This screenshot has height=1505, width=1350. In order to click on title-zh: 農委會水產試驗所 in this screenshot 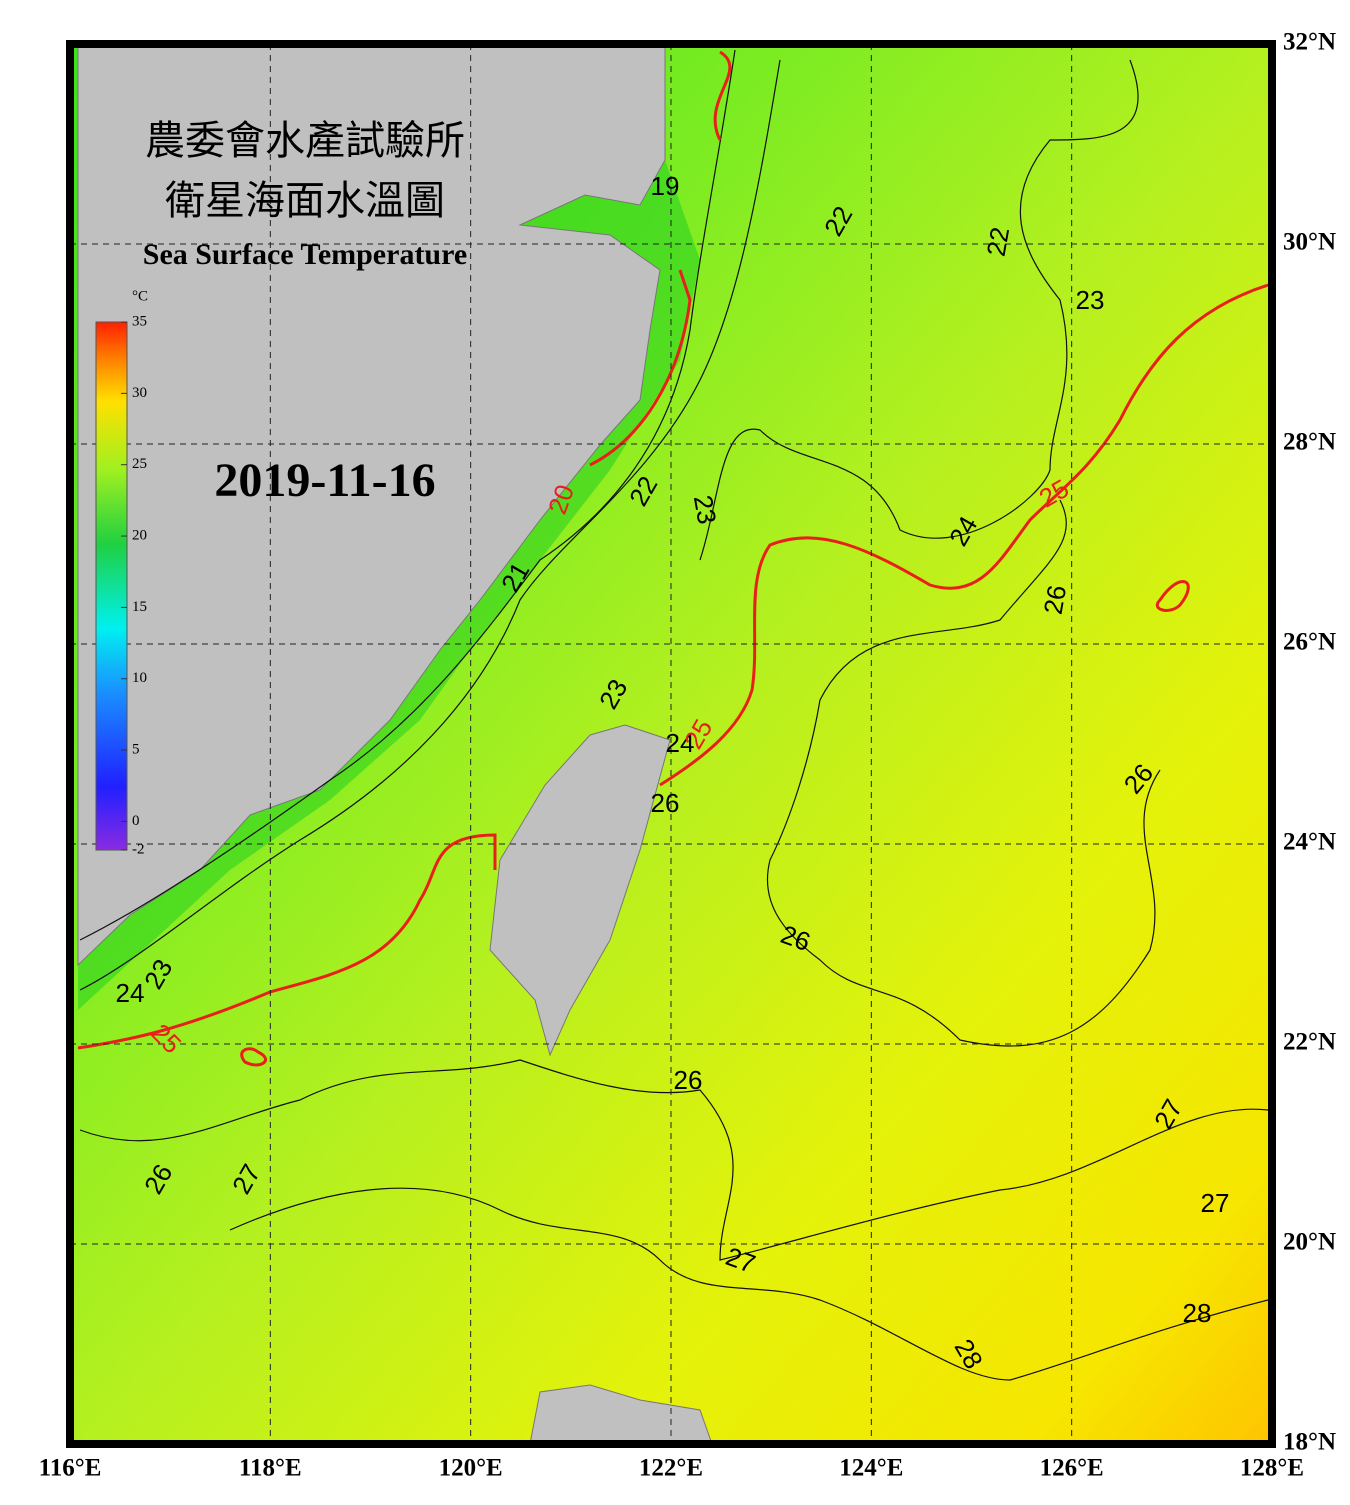, I will do `click(305, 140)`.